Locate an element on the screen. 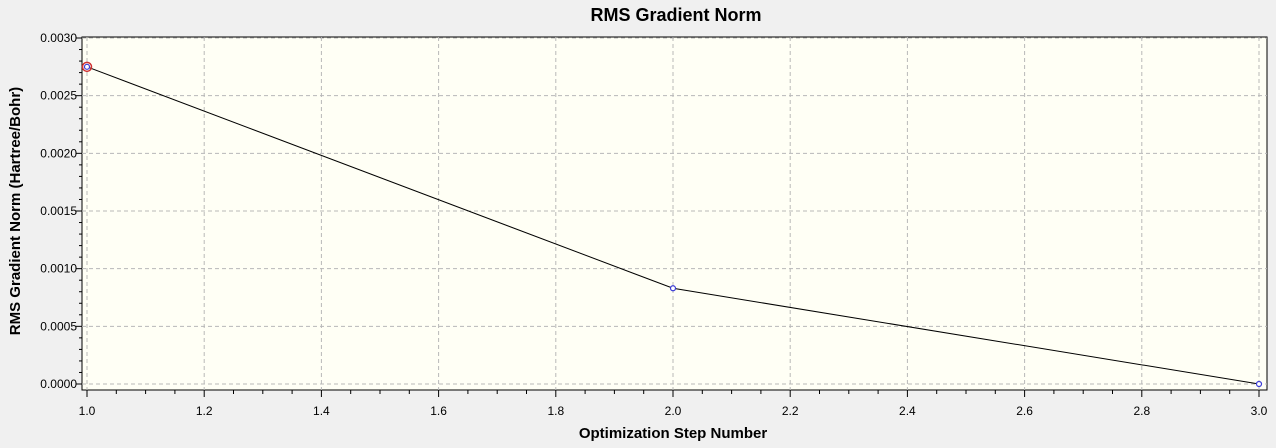  y-tick-label: 0.0020 is located at coordinates (58, 153).